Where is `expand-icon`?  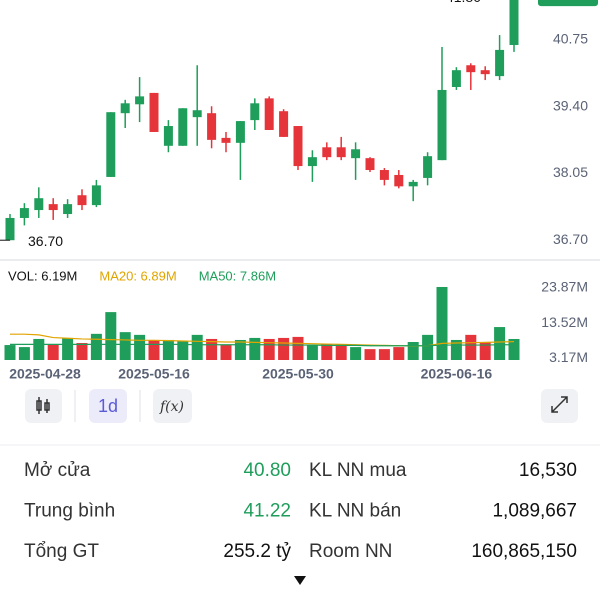 expand-icon is located at coordinates (559, 404).